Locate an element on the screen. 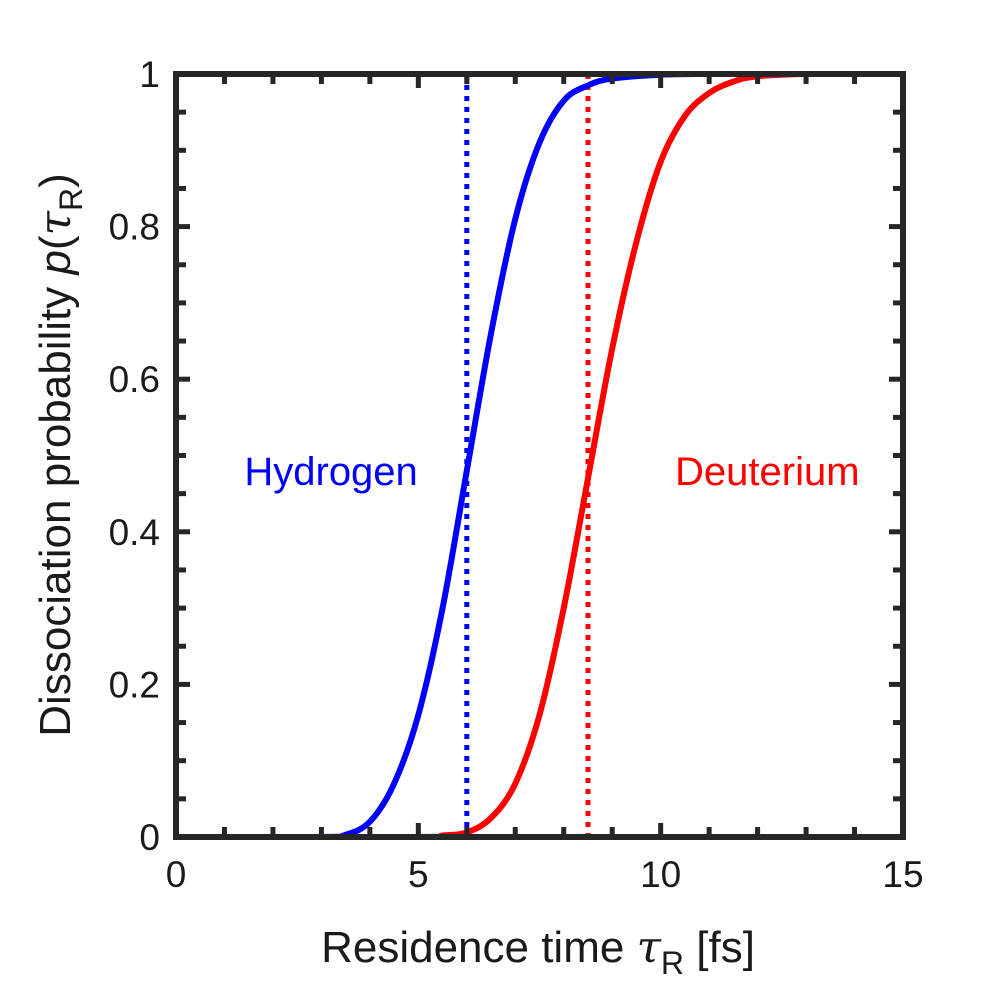  y-tick-label: 0 is located at coordinates (149, 837).